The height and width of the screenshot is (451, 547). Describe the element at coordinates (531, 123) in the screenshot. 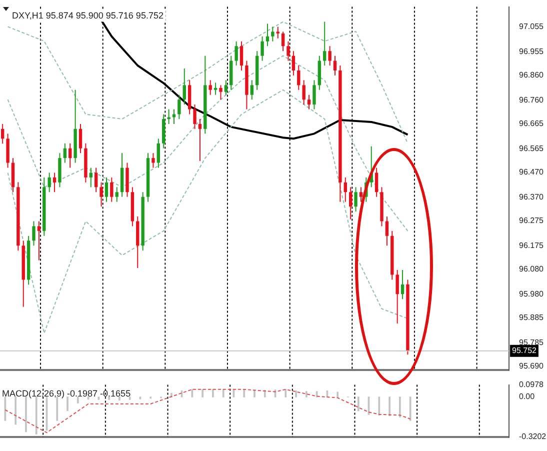

I see `y-tick-label: 96.665` at that location.